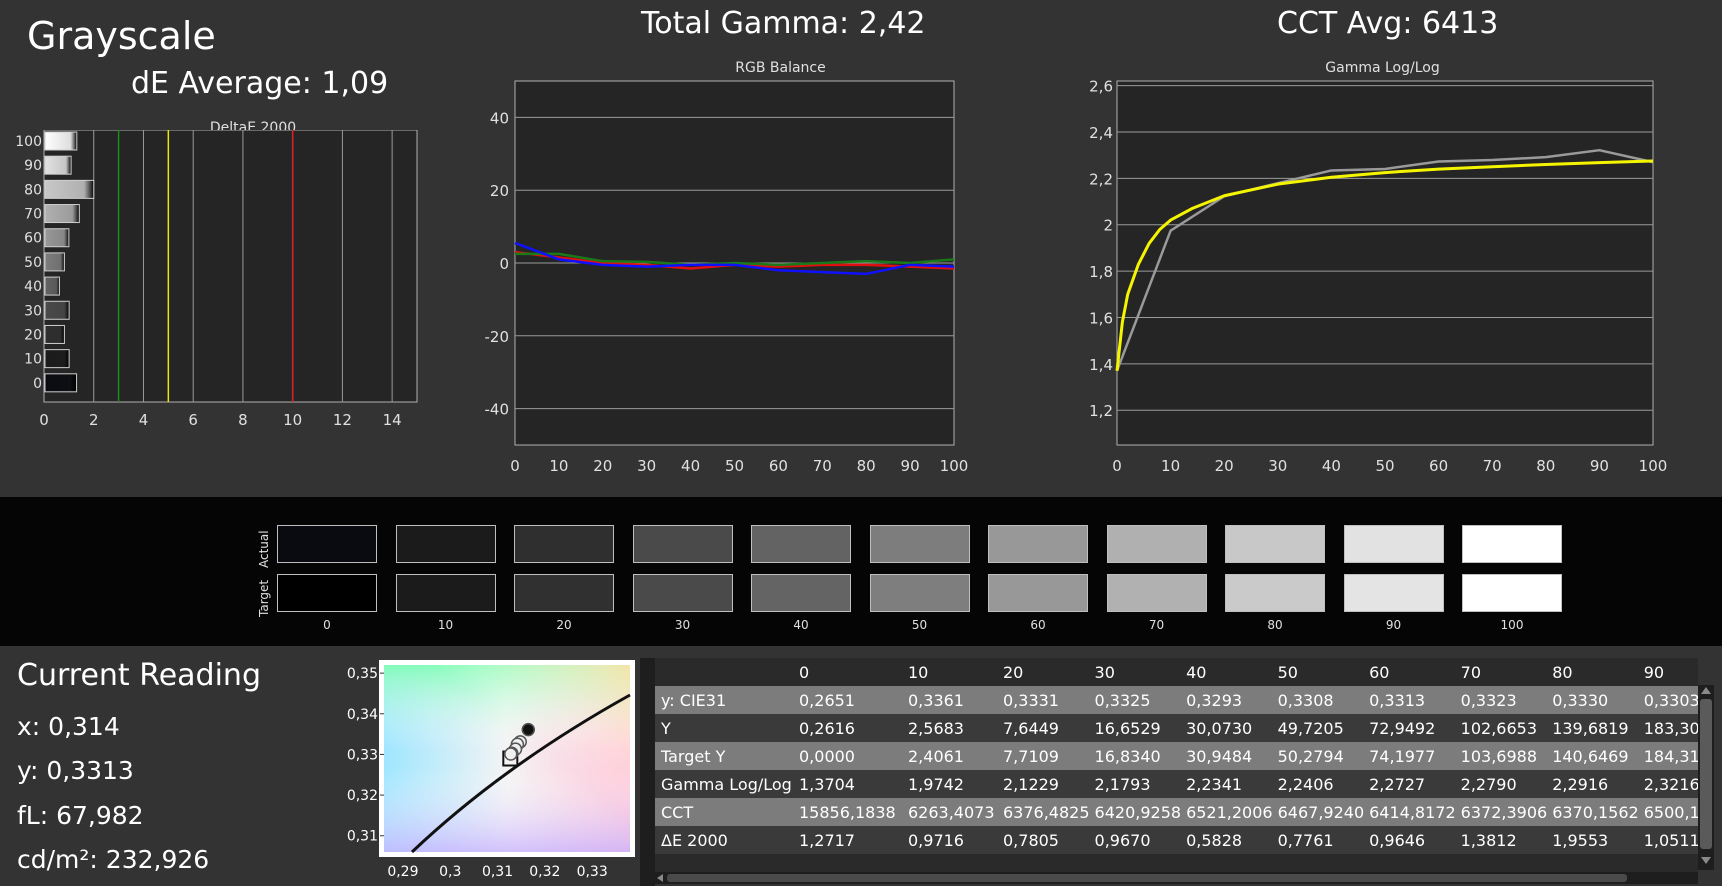  I want to click on table-cell: 30,0730, so click(1227, 728).